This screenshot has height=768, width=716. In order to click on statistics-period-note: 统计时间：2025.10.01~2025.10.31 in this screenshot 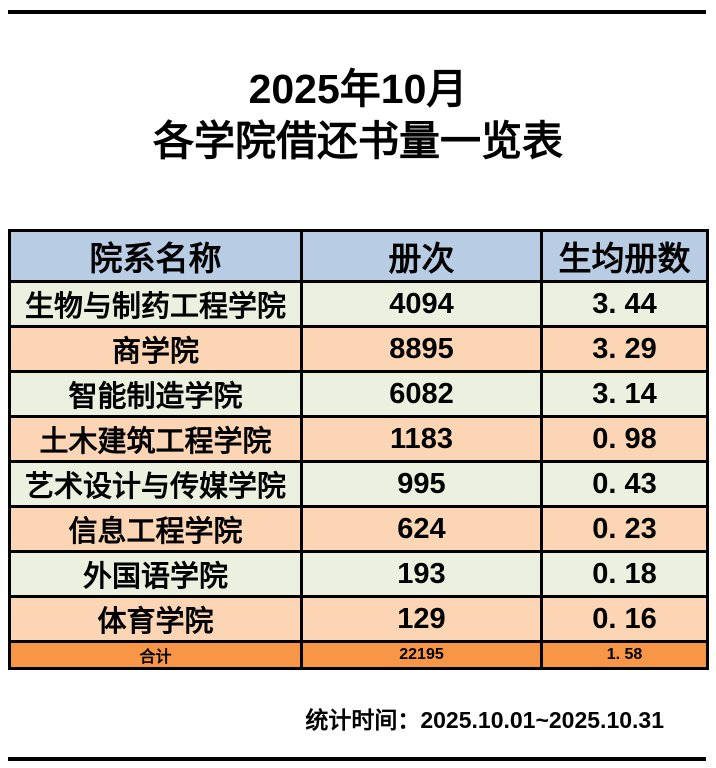, I will do `click(484, 720)`.